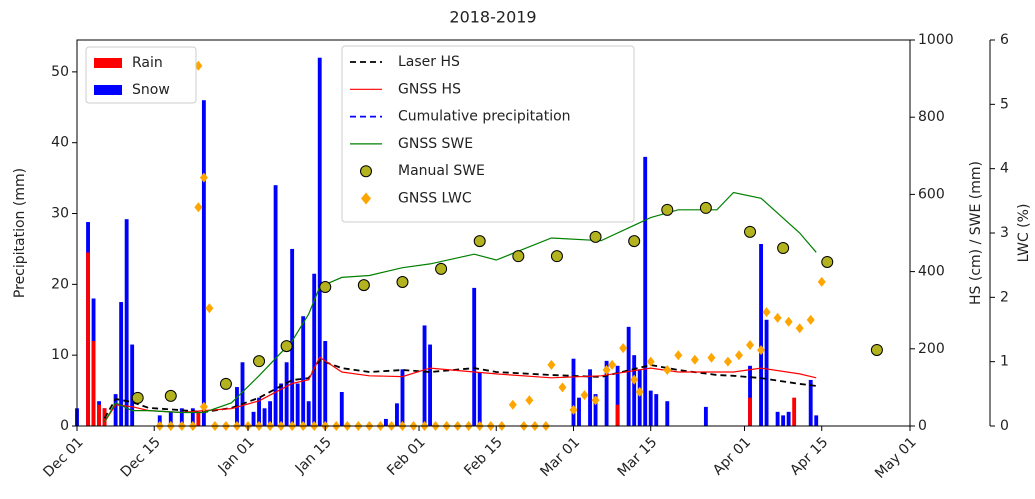 The image size is (1035, 499). I want to click on y3-tick-label: 6, so click(1004, 40).